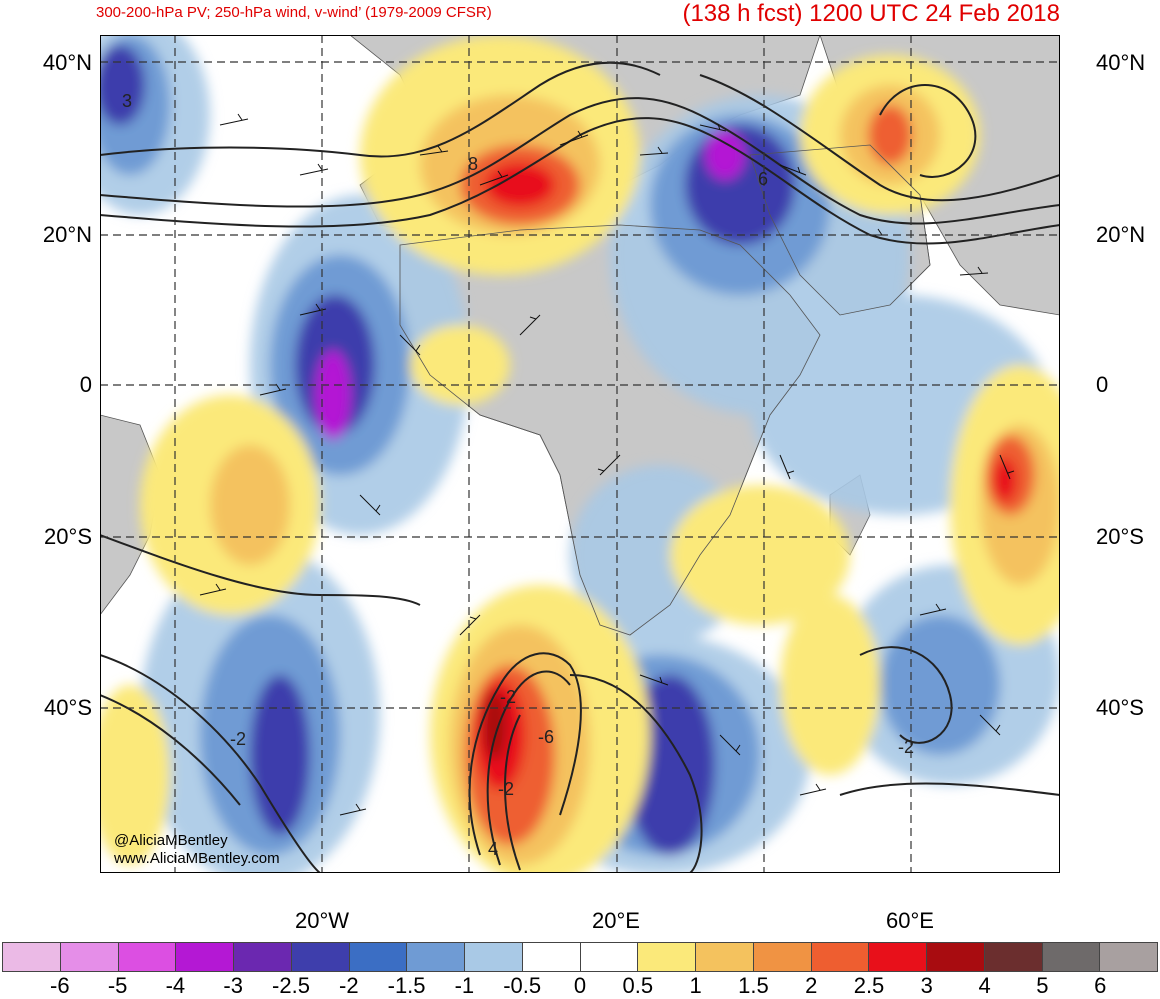 The height and width of the screenshot is (999, 1160). What do you see at coordinates (68, 707) in the screenshot?
I see `lat-label-left: 40°S` at bounding box center [68, 707].